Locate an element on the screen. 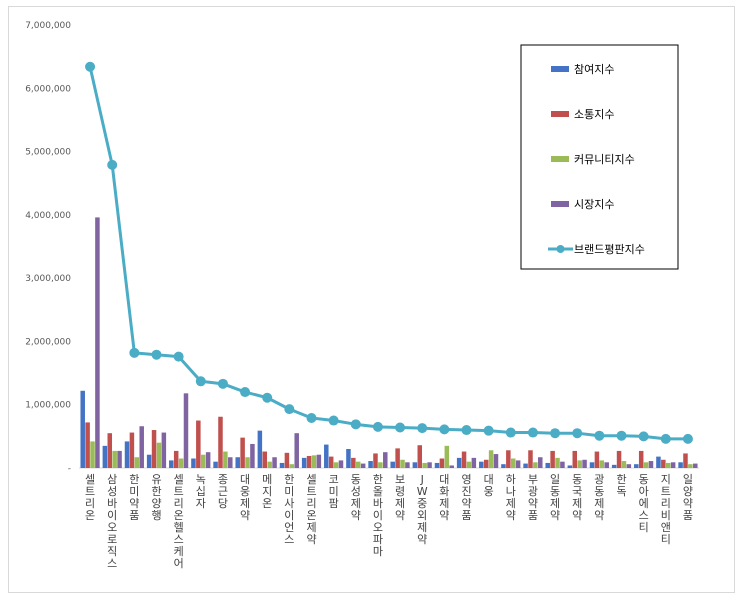 This screenshot has width=743, height=599. legend-label: 소통지수 is located at coordinates (594, 114).